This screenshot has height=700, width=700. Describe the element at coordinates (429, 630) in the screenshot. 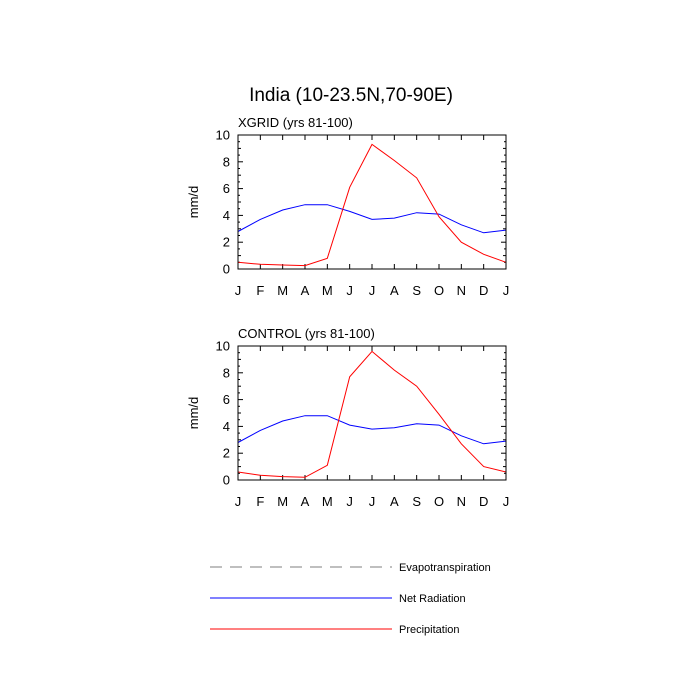

I see `legend-label-precipitation: Precipitation` at that location.